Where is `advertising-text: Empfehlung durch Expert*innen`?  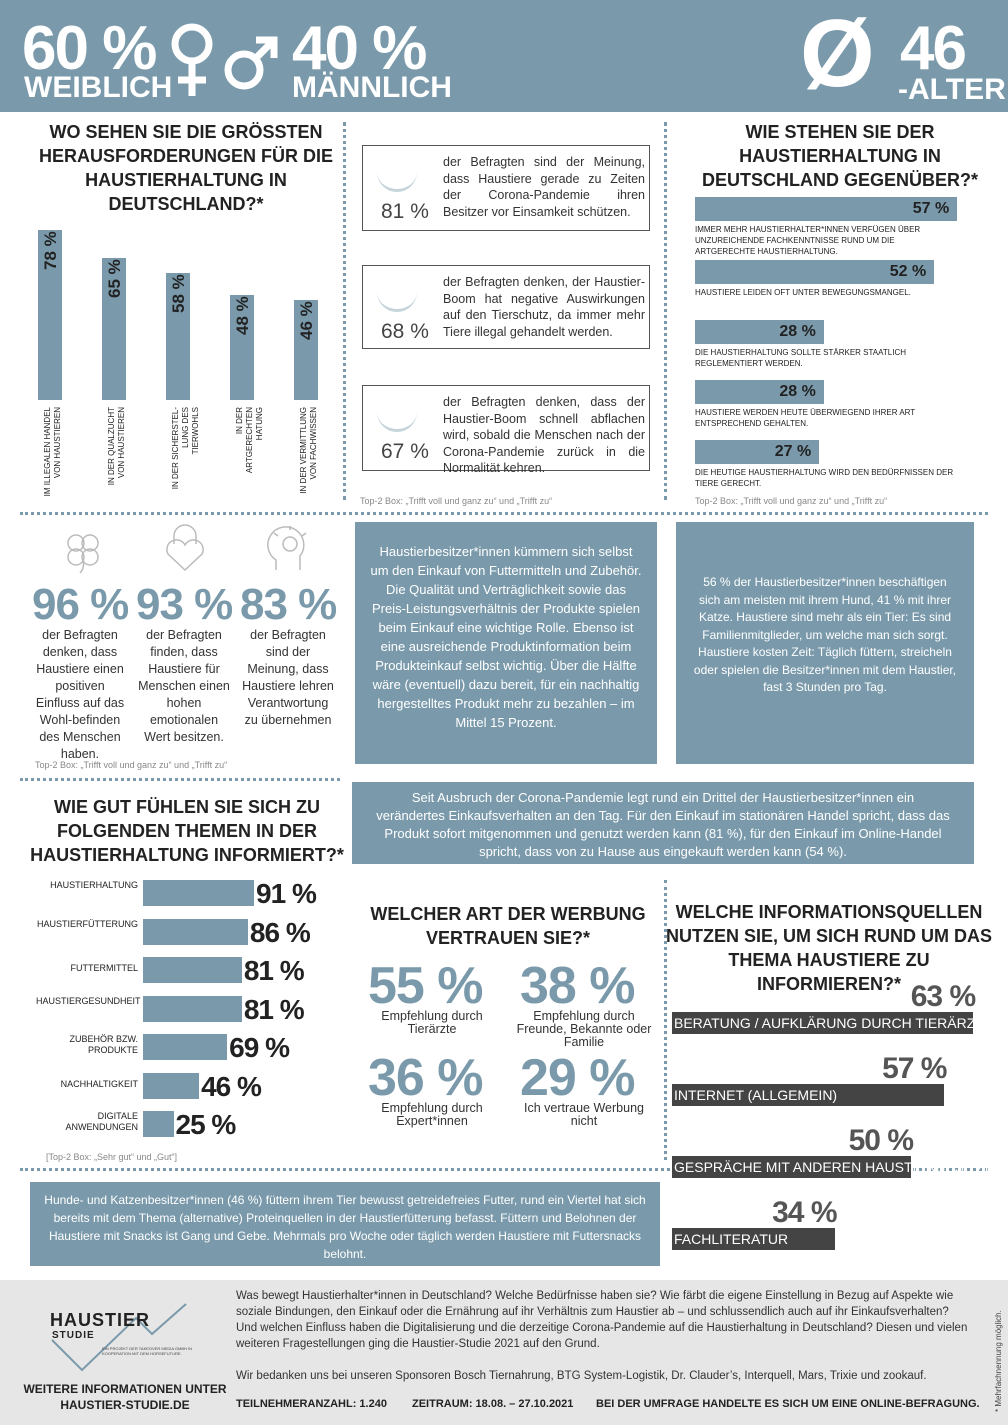
advertising-text: Empfehlung durch Expert*innen is located at coordinates (432, 1114).